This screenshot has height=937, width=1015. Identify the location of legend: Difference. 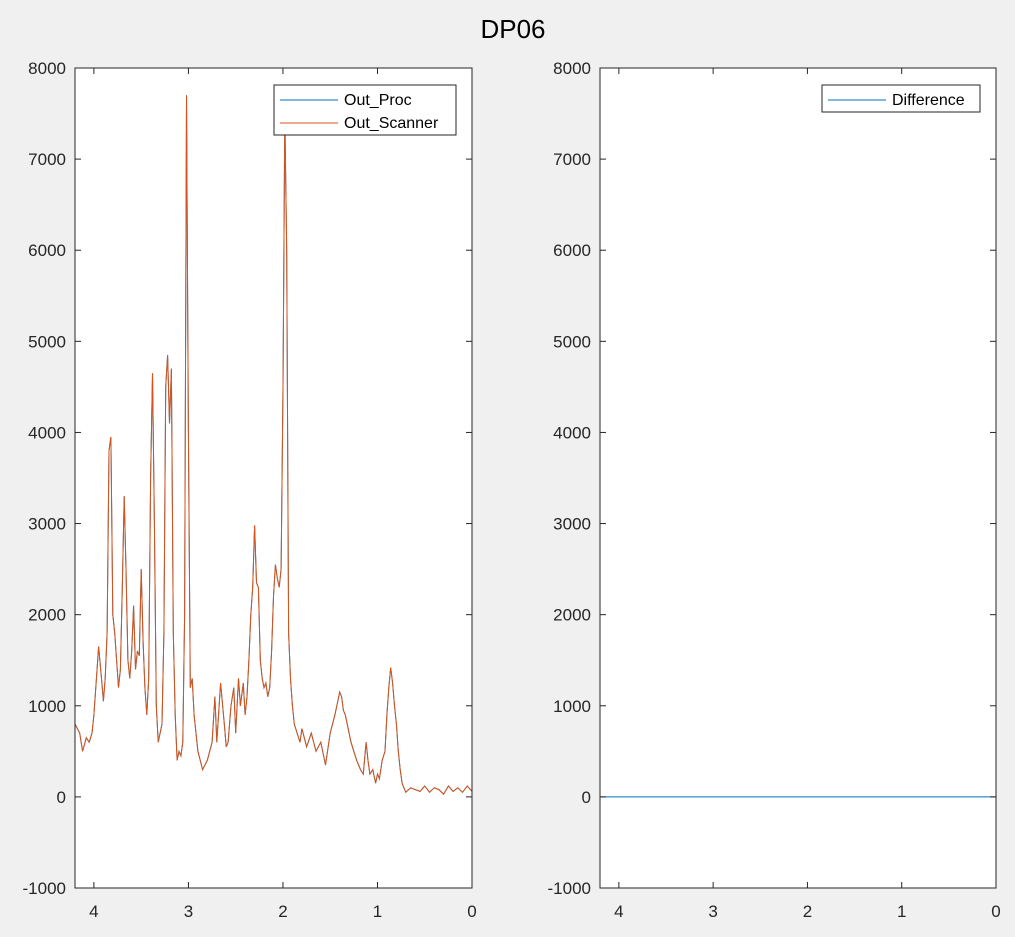
(901, 98).